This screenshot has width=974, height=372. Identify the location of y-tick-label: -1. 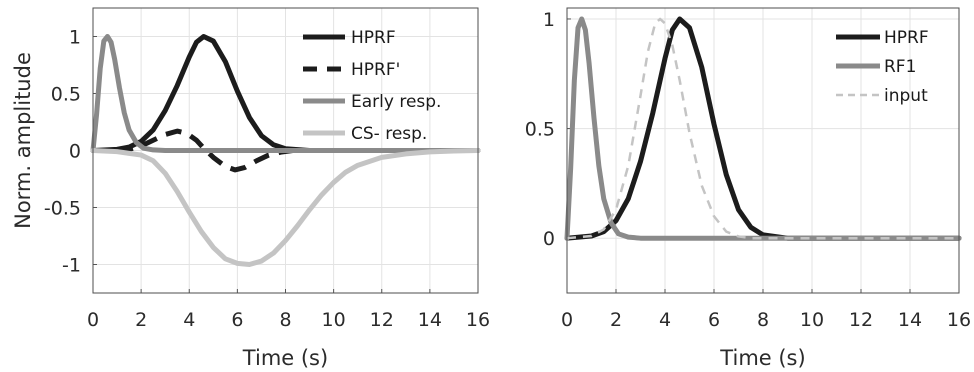
(71, 266).